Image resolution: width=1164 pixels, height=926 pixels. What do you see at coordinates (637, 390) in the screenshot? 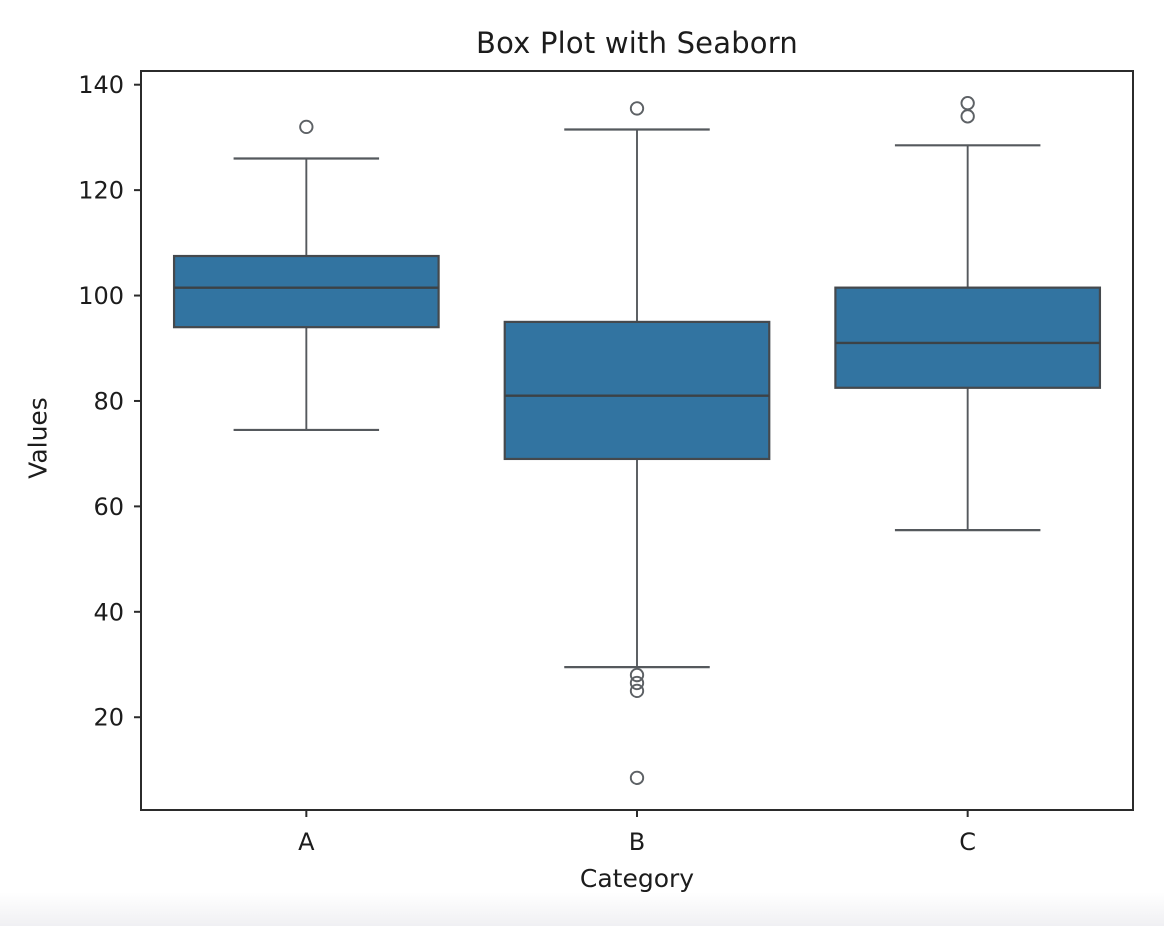
I see `box-B` at bounding box center [637, 390].